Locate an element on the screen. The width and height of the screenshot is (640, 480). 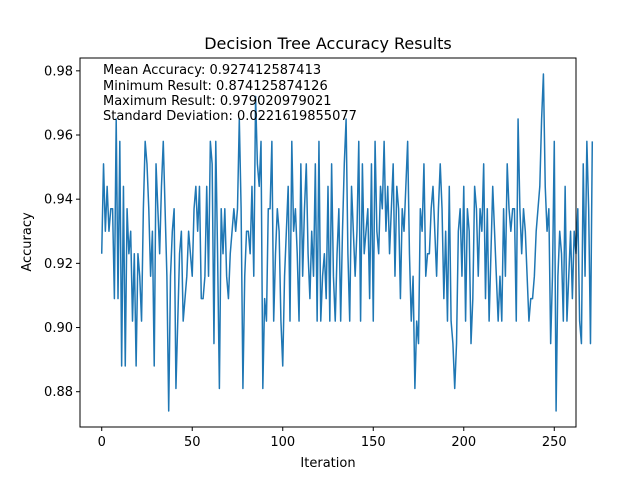
y-axis-title: Accuracy is located at coordinates (27, 242).